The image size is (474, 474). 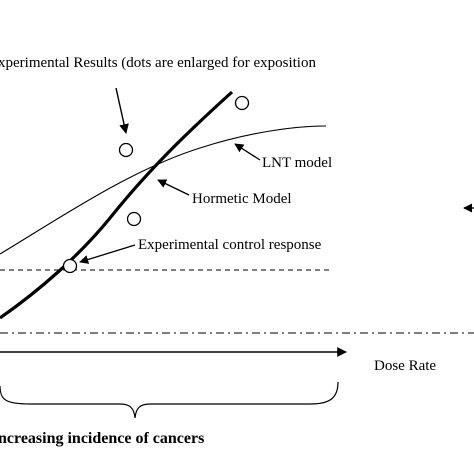 What do you see at coordinates (297, 163) in the screenshot?
I see `lnt-model-label: LNT model` at bounding box center [297, 163].